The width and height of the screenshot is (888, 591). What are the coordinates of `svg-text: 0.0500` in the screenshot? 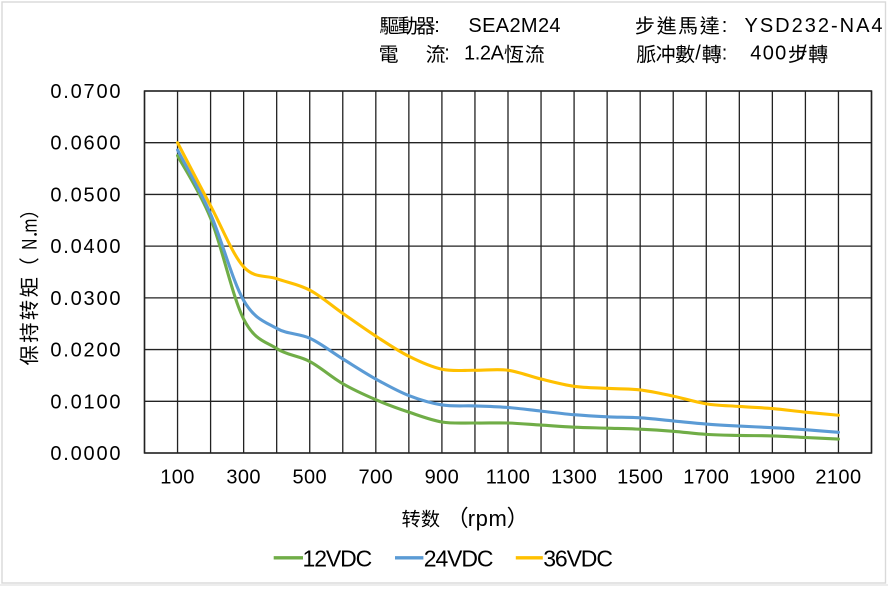 It's located at (86, 195).